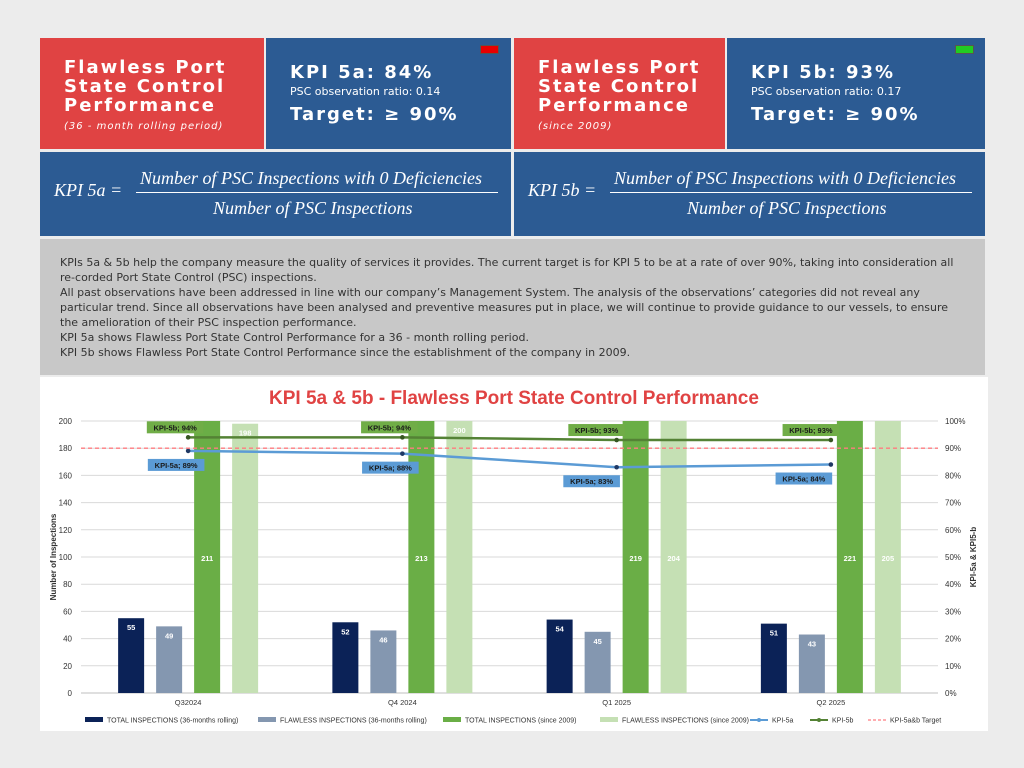 This screenshot has width=1024, height=768. Describe the element at coordinates (67, 611) in the screenshot. I see `y-tick-label: 60` at that location.